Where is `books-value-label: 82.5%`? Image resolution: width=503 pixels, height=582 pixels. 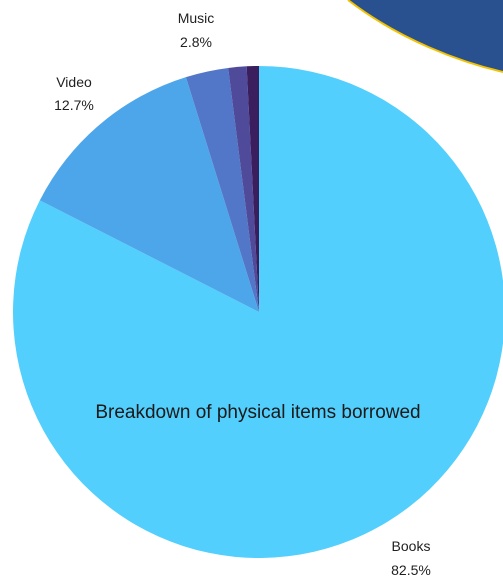 books-value-label: 82.5% is located at coordinates (411, 570).